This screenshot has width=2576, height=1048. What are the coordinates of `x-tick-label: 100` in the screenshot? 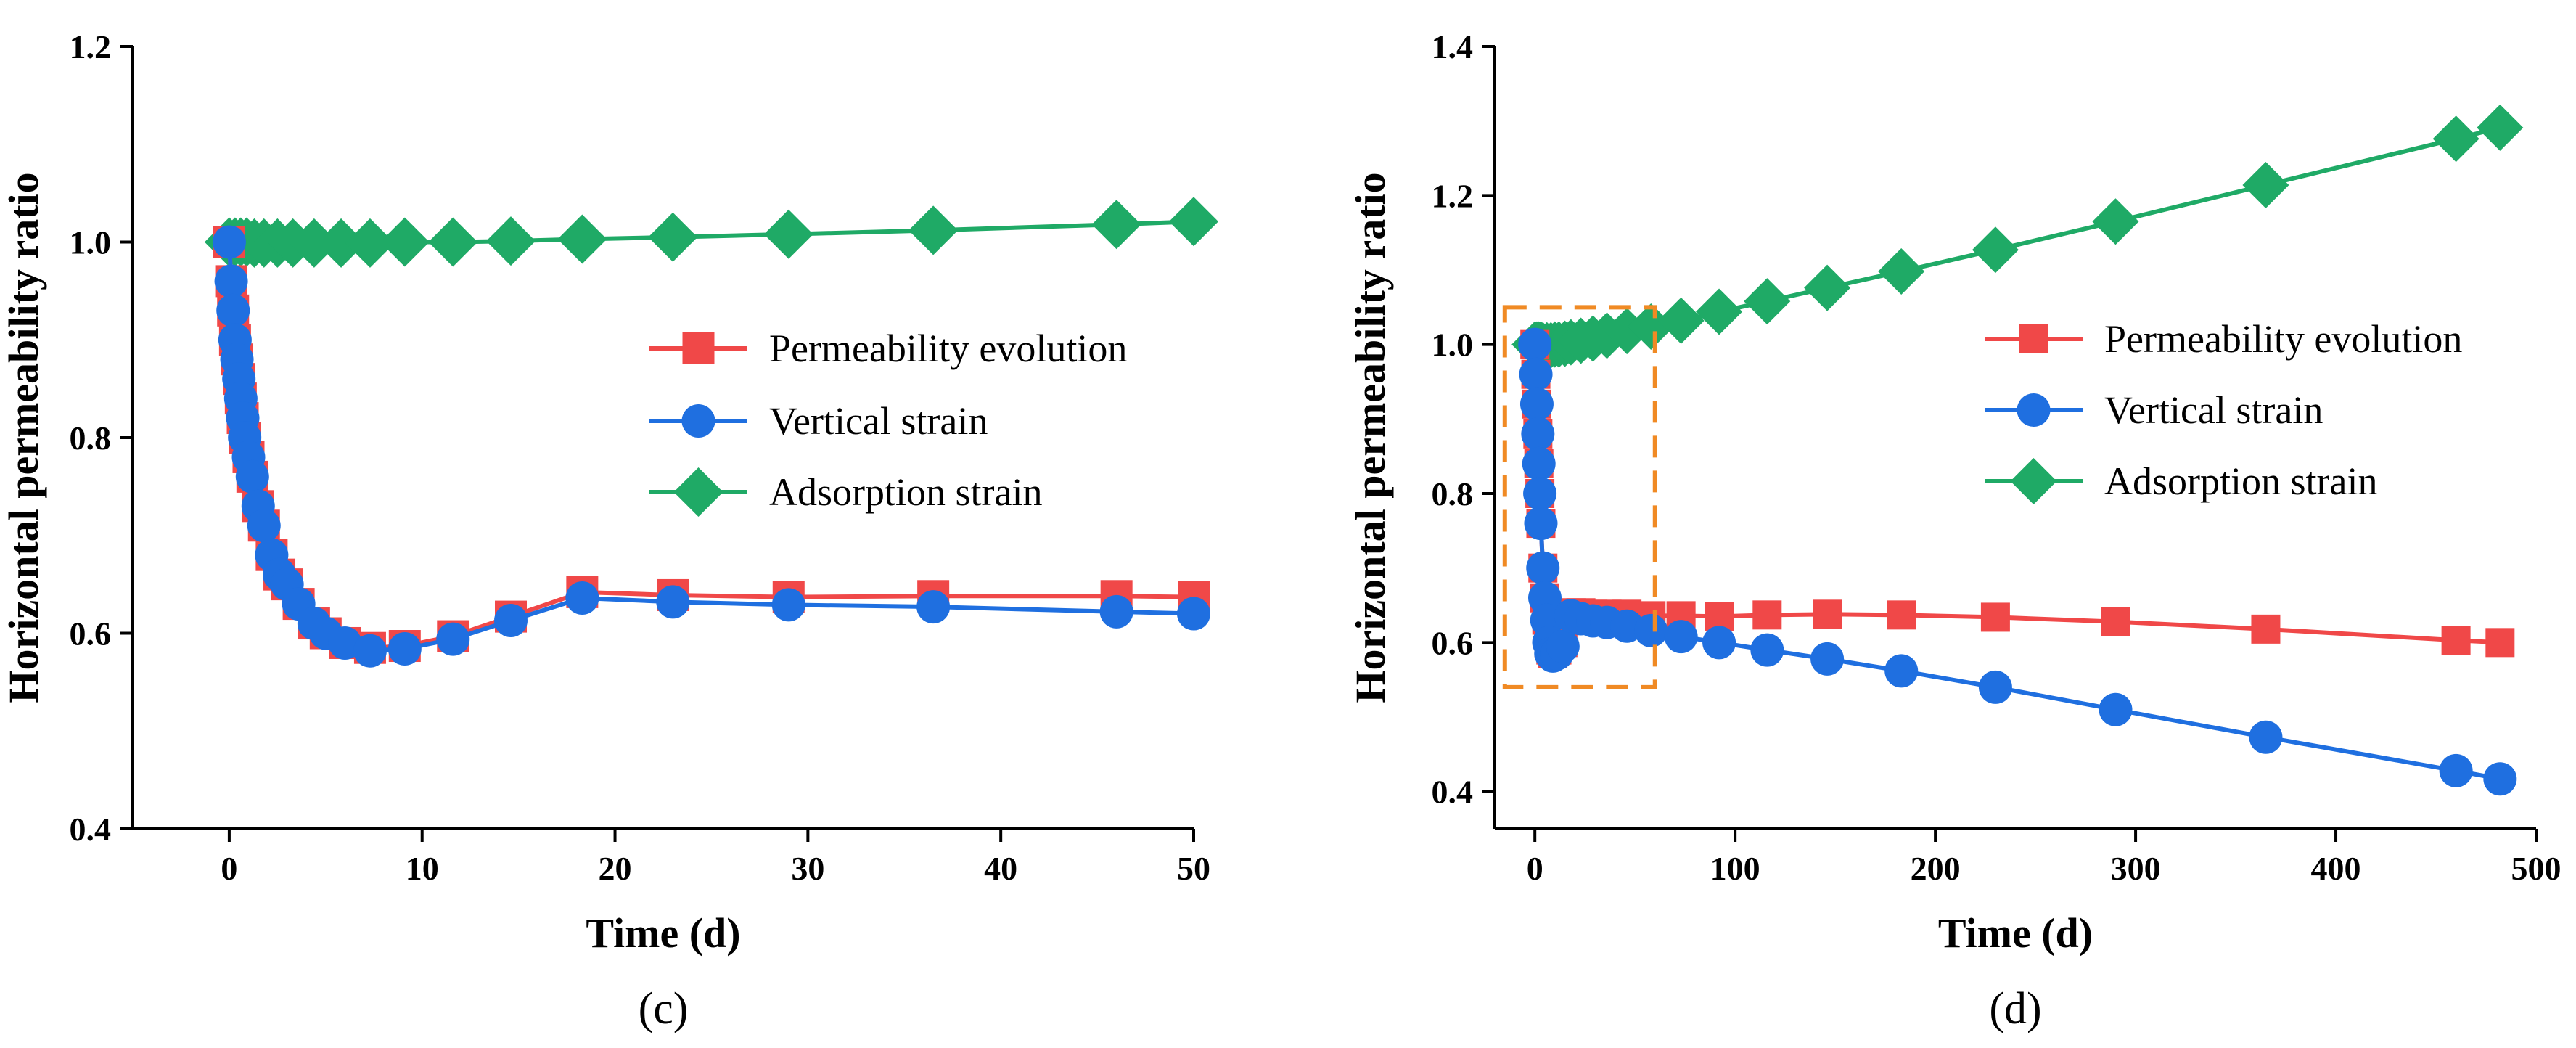 It's located at (1735, 868).